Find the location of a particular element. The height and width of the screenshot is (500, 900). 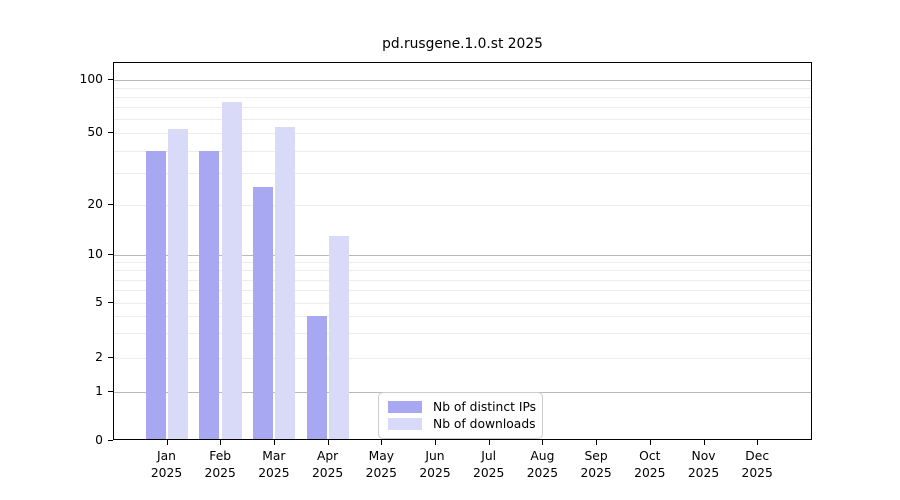

y-tick-label: 0 is located at coordinates (99, 440).